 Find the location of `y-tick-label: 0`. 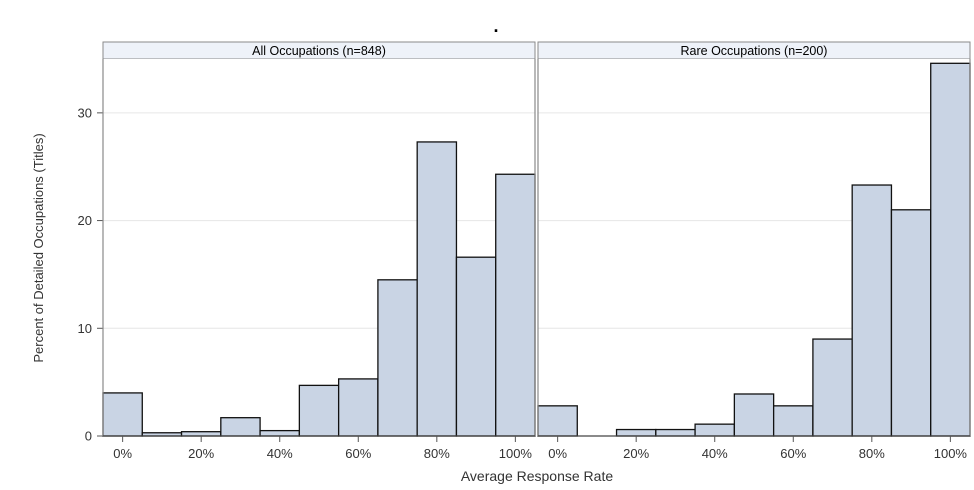

y-tick-label: 0 is located at coordinates (88, 436).